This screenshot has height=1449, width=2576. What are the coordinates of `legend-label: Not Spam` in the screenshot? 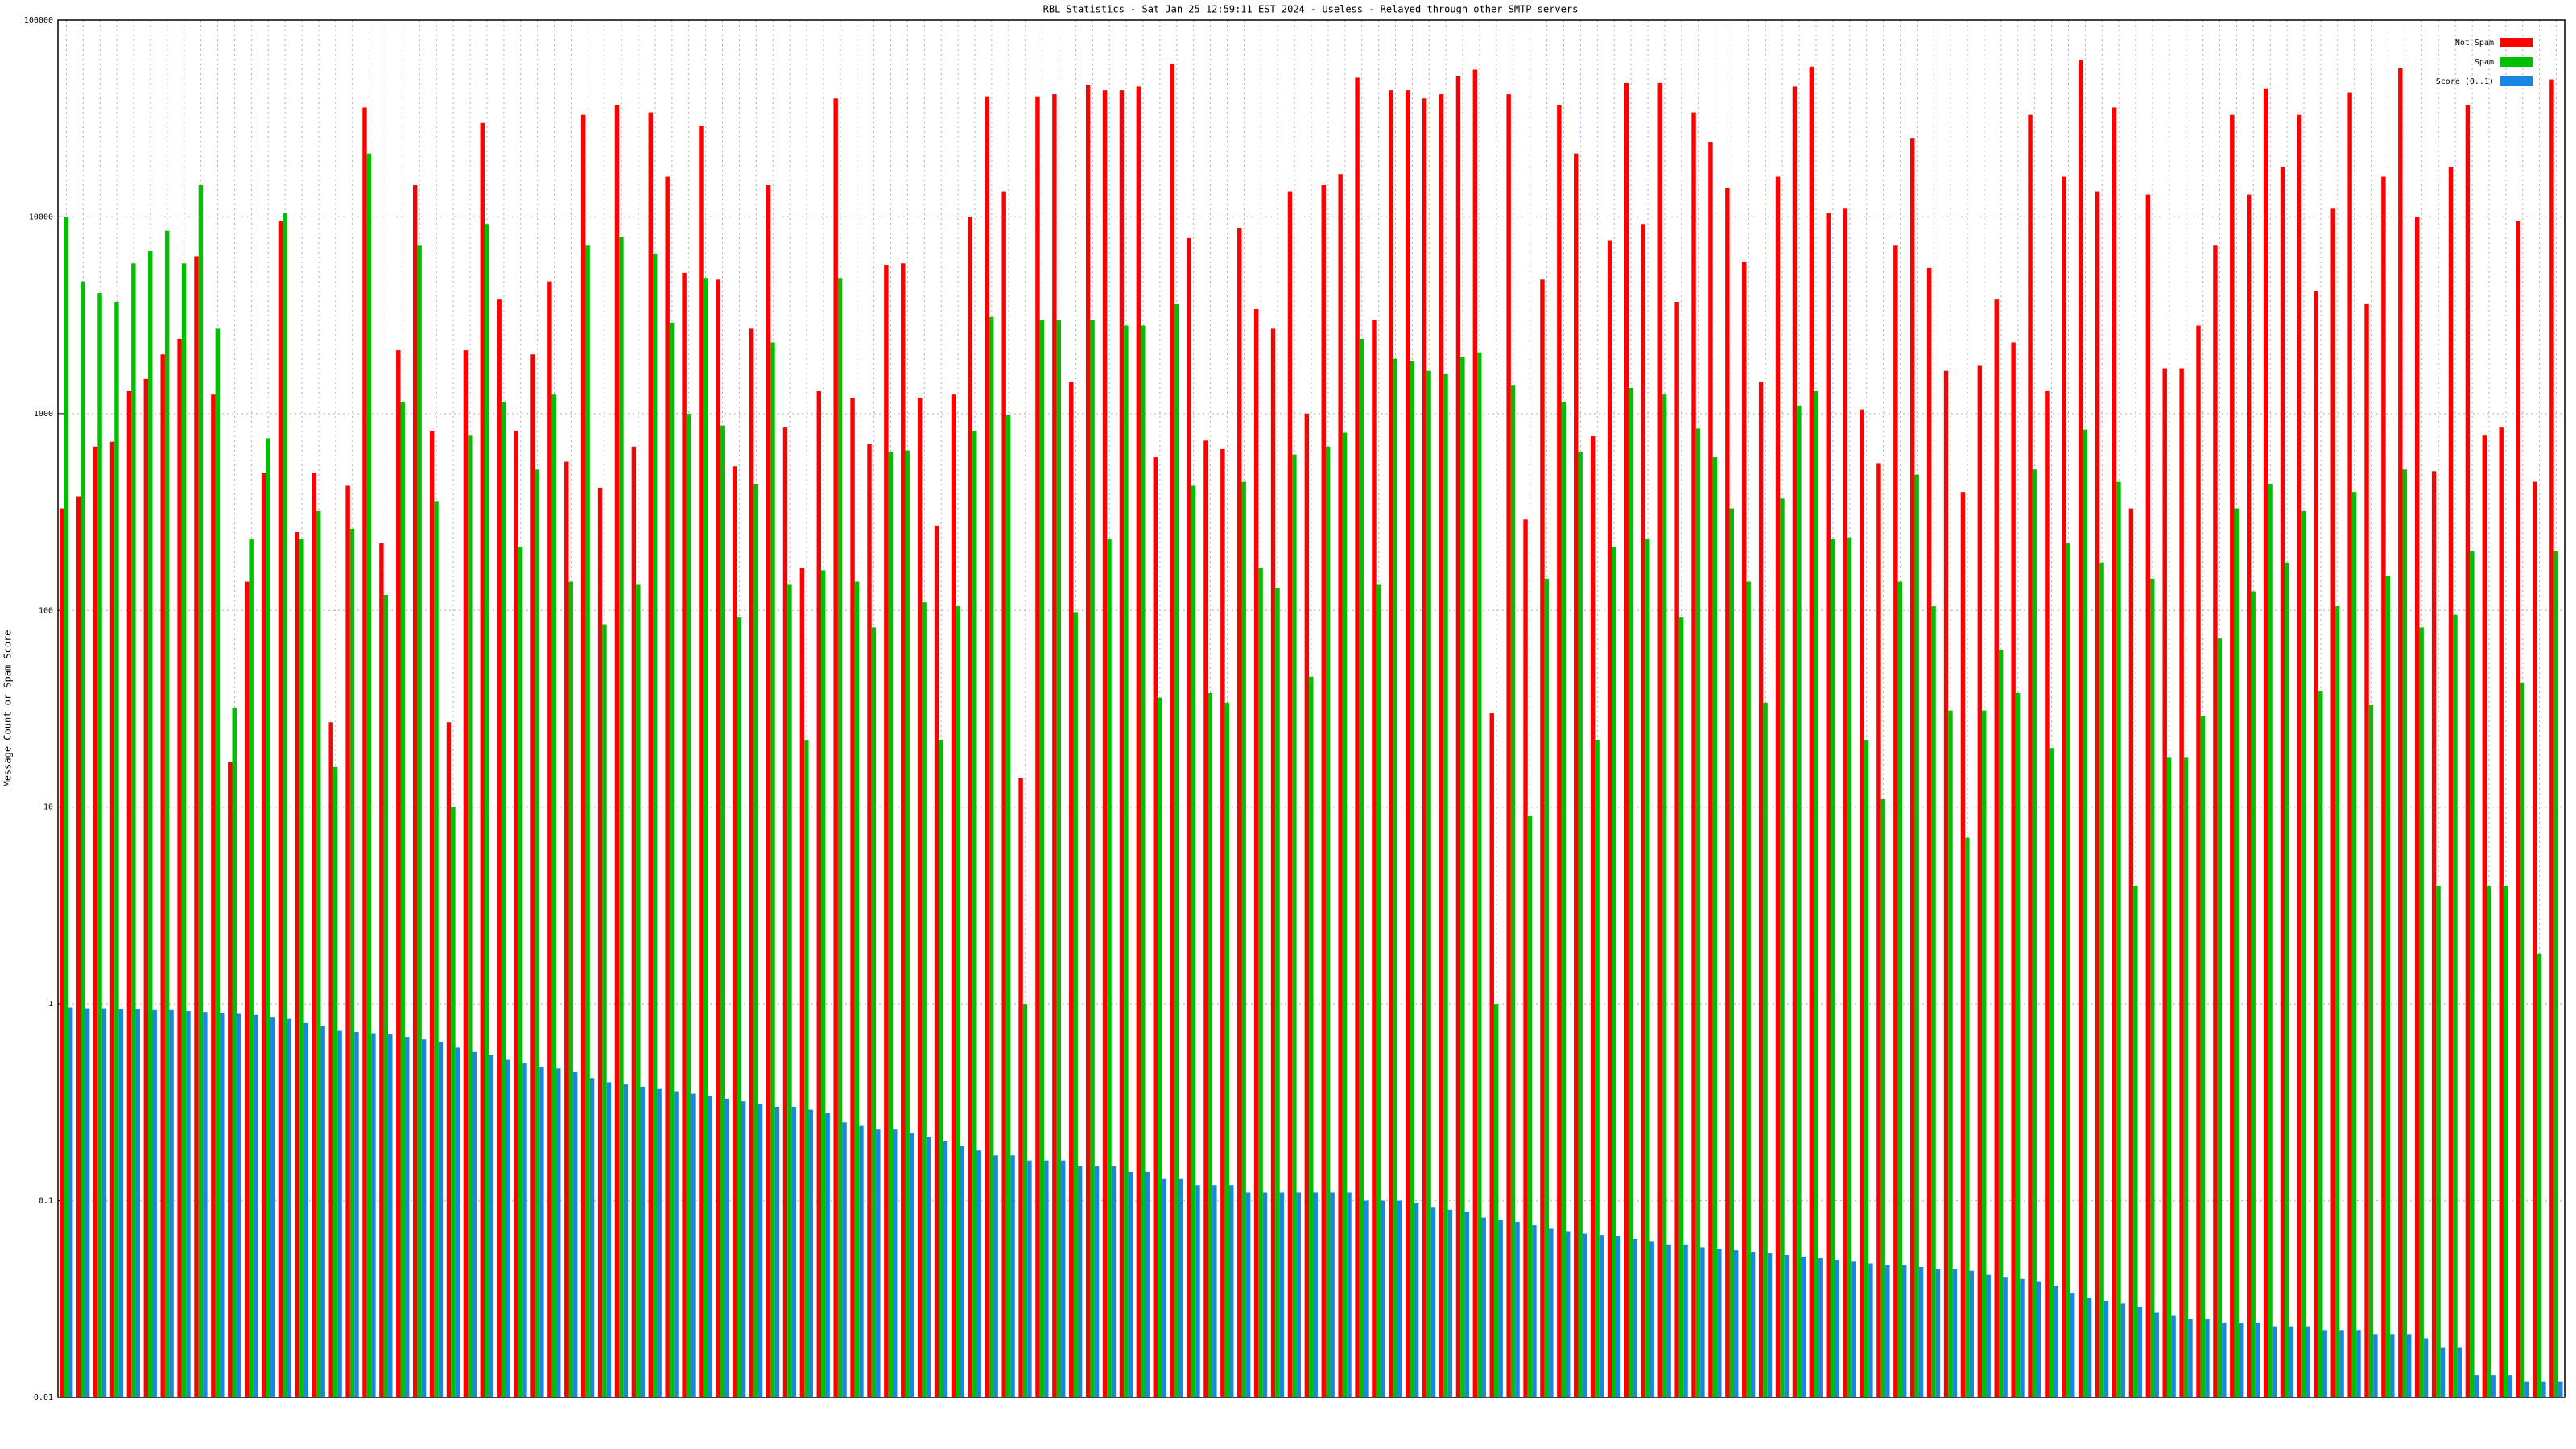 It's located at (2474, 43).